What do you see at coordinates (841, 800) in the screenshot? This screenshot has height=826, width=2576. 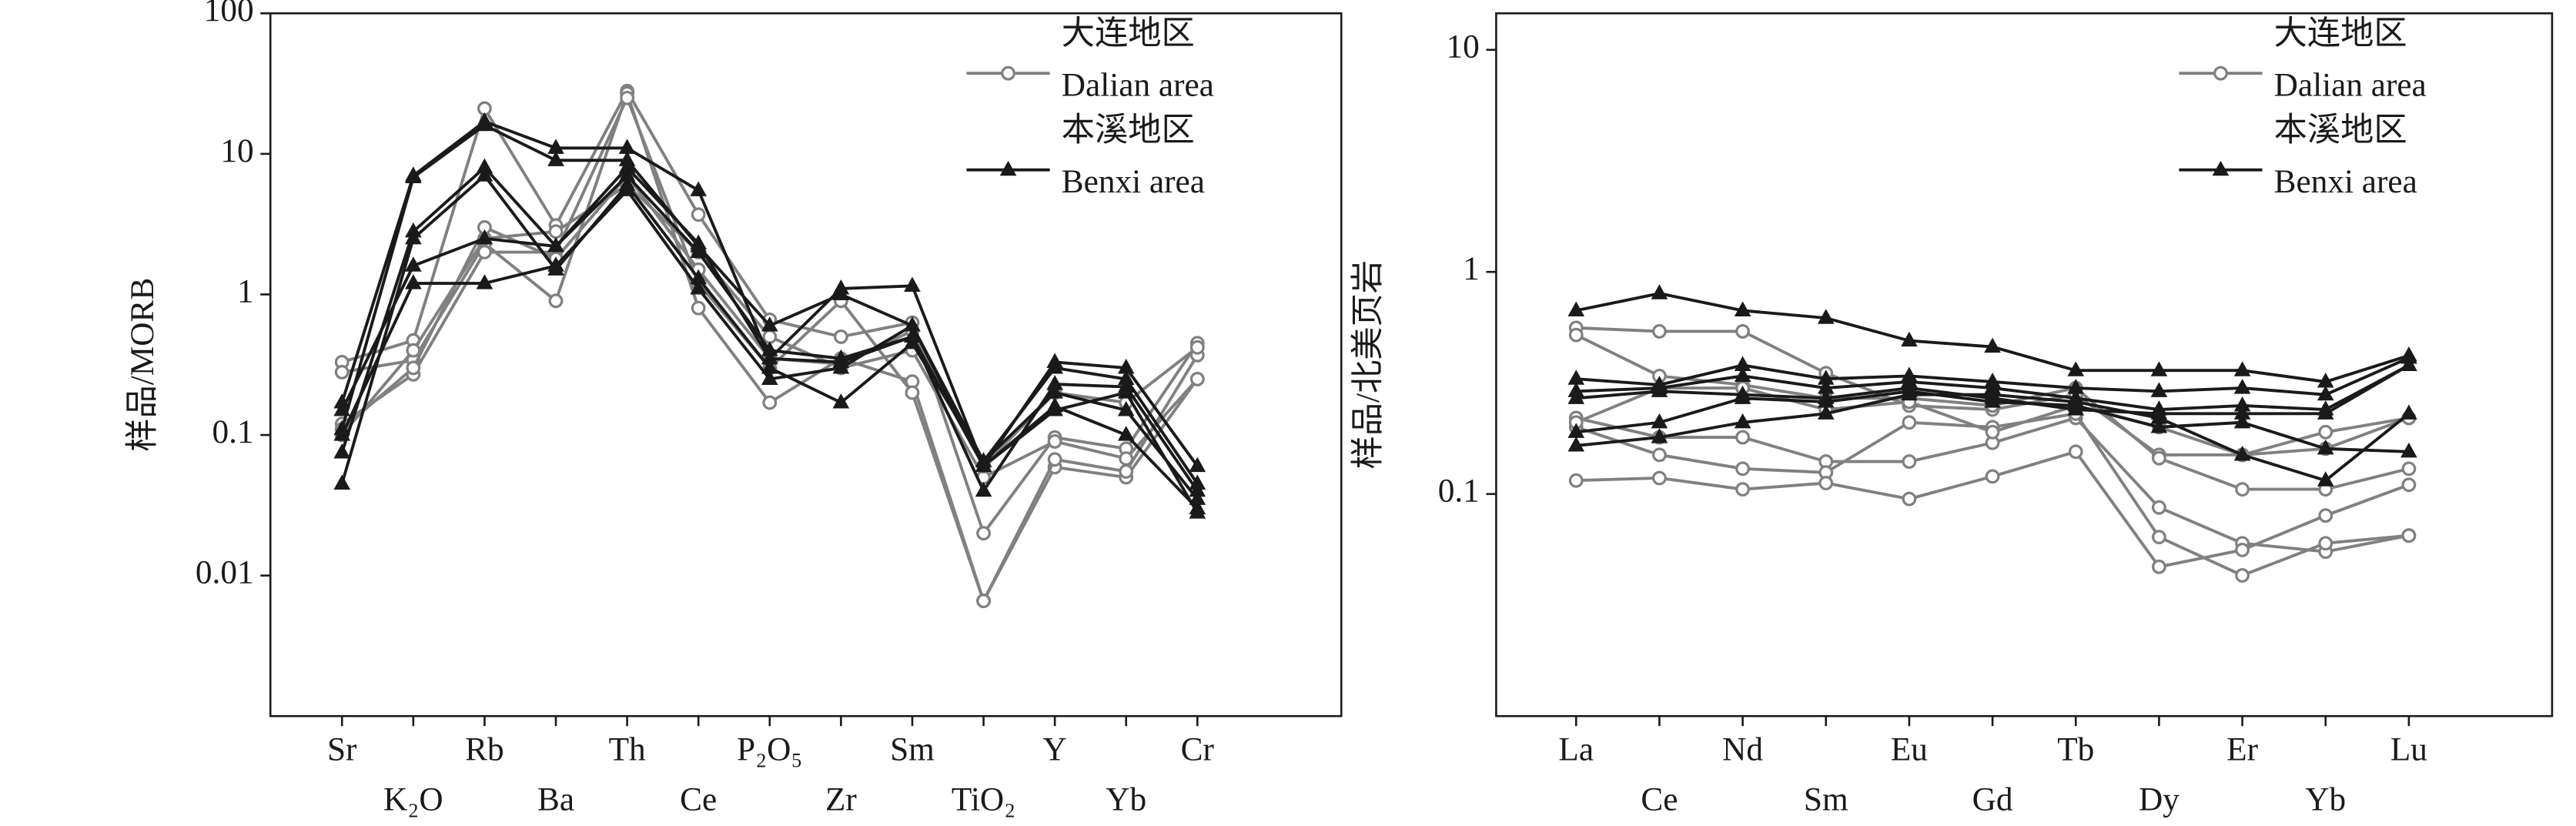 I see `x-tick-label: Zr` at bounding box center [841, 800].